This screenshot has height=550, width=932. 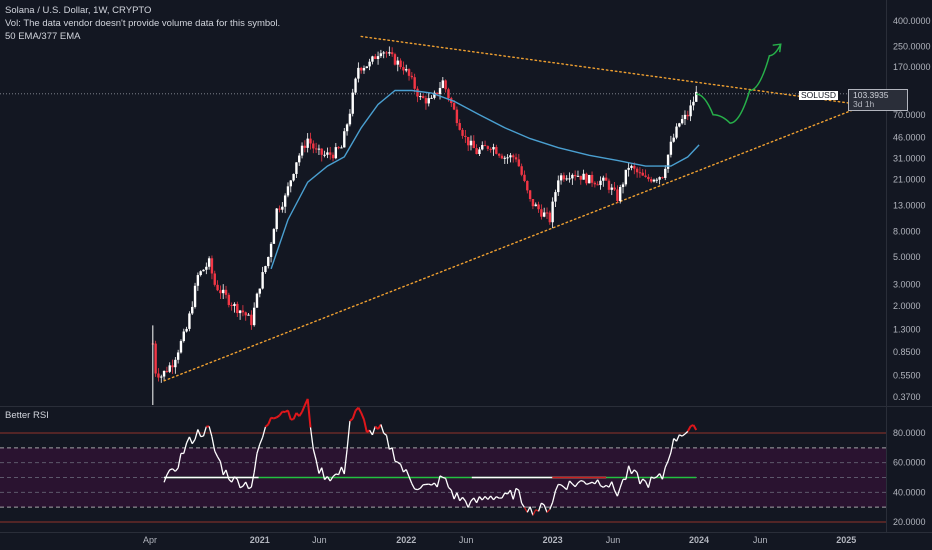 I want to click on ema-legend: 50 EMA/377 EMA, so click(x=43, y=36).